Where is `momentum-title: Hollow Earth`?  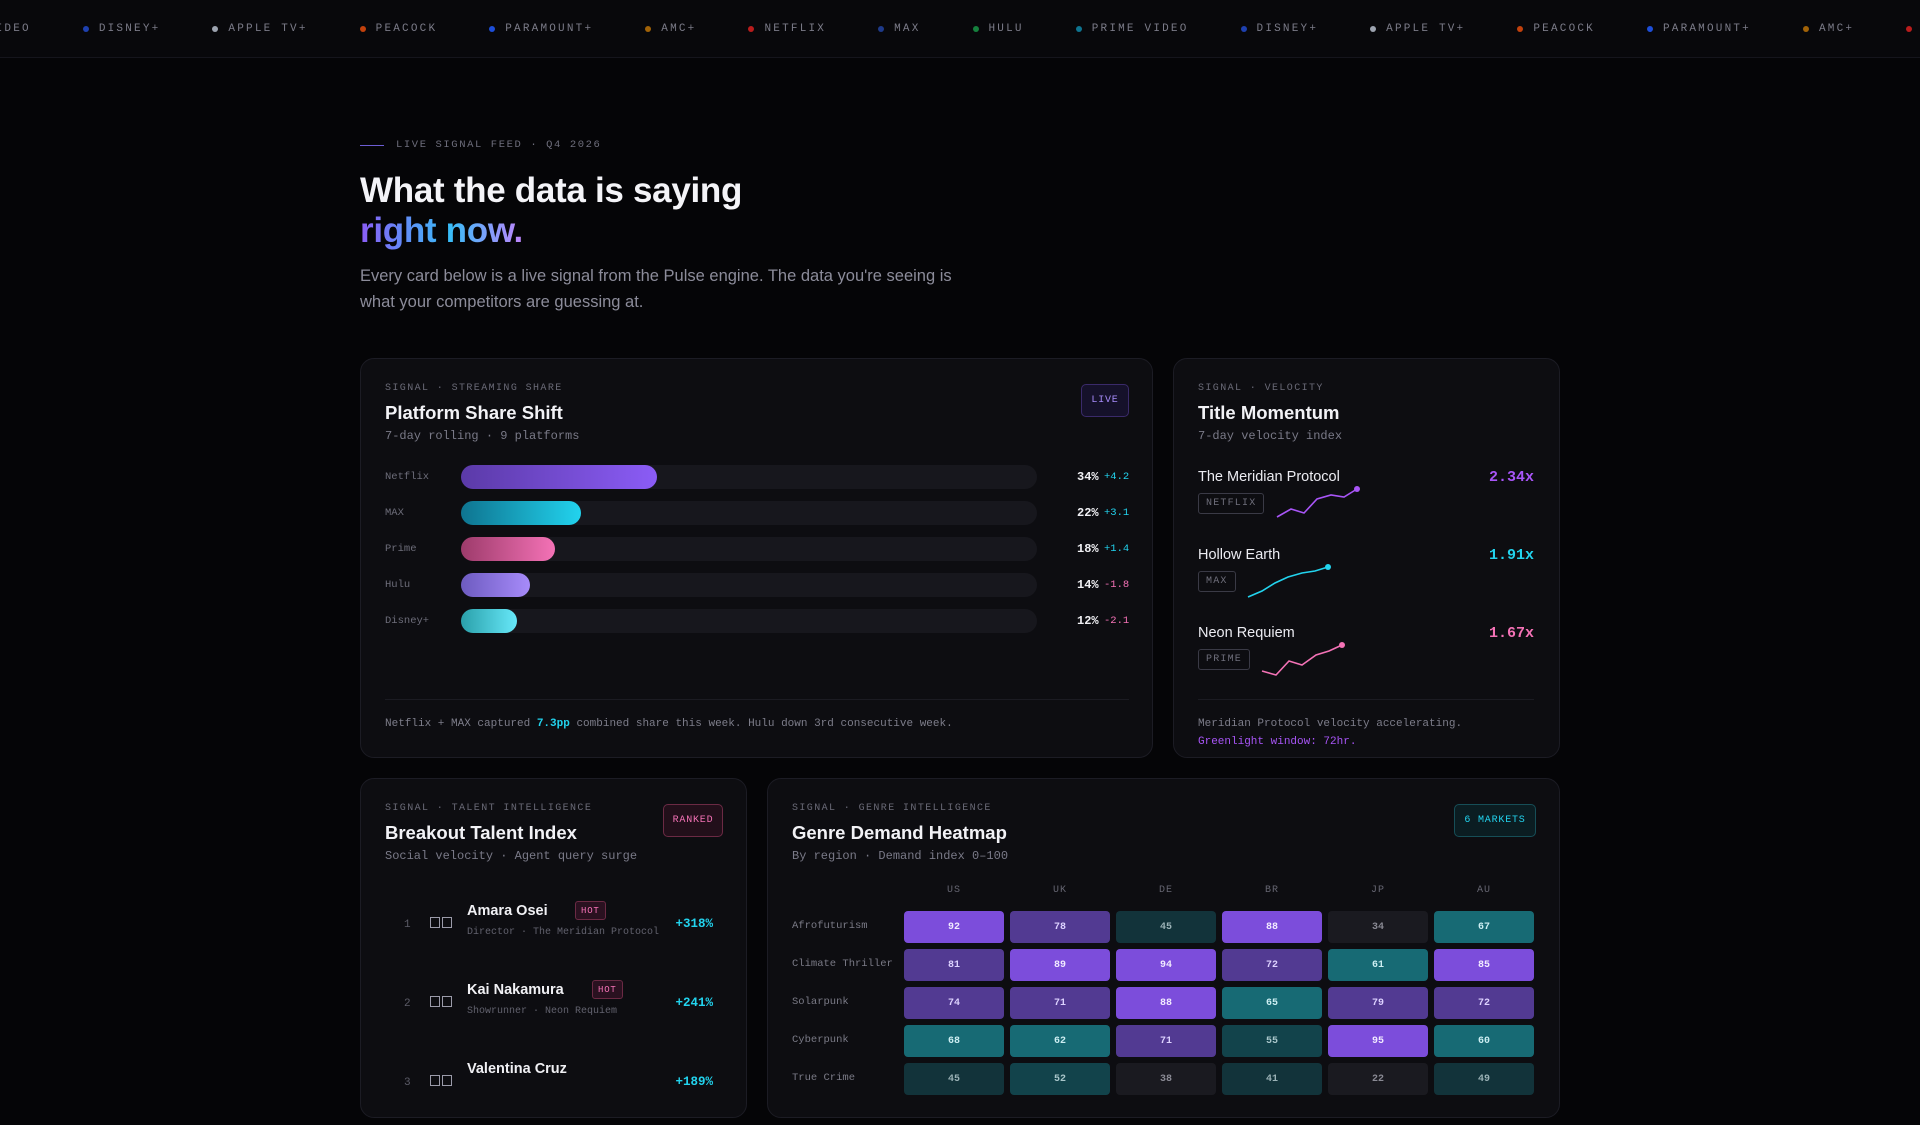 momentum-title: Hollow Earth is located at coordinates (1239, 555).